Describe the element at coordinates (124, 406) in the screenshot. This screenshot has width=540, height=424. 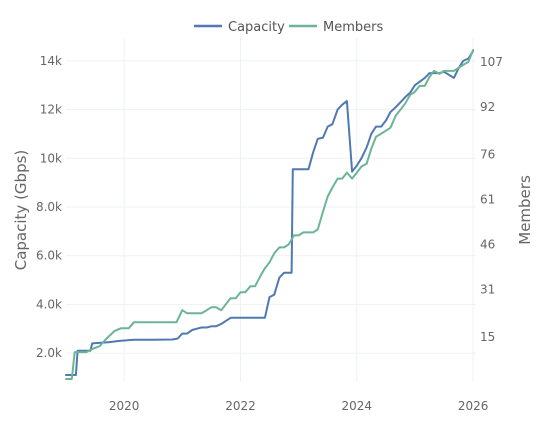
I see `x-tick-label: 2020` at that location.